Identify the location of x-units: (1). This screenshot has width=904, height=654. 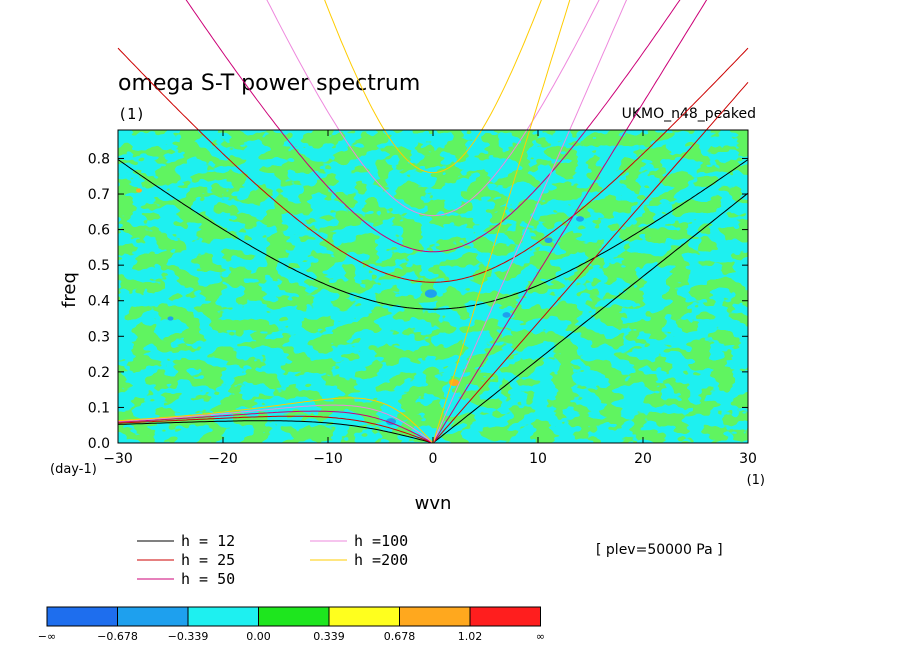
(756, 480).